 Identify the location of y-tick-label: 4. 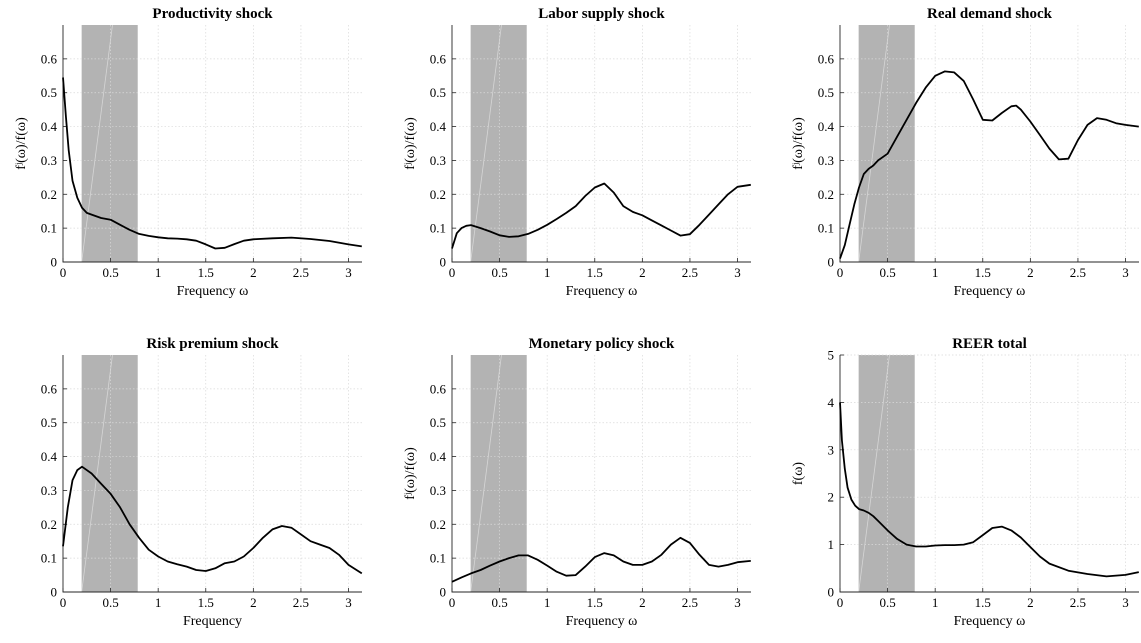
(831, 402).